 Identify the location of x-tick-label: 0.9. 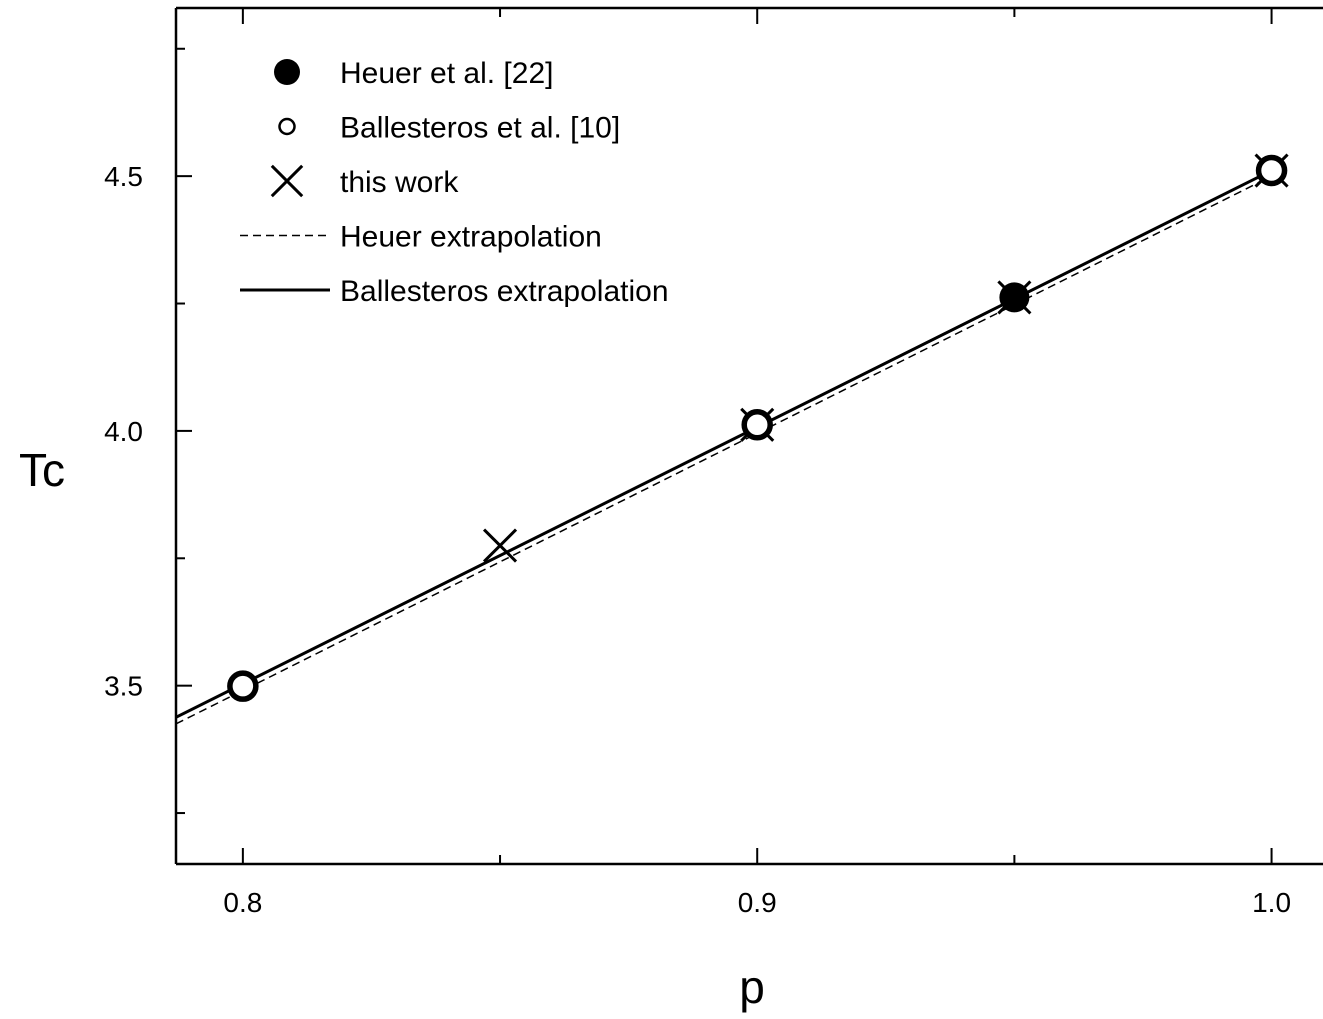
(757, 902).